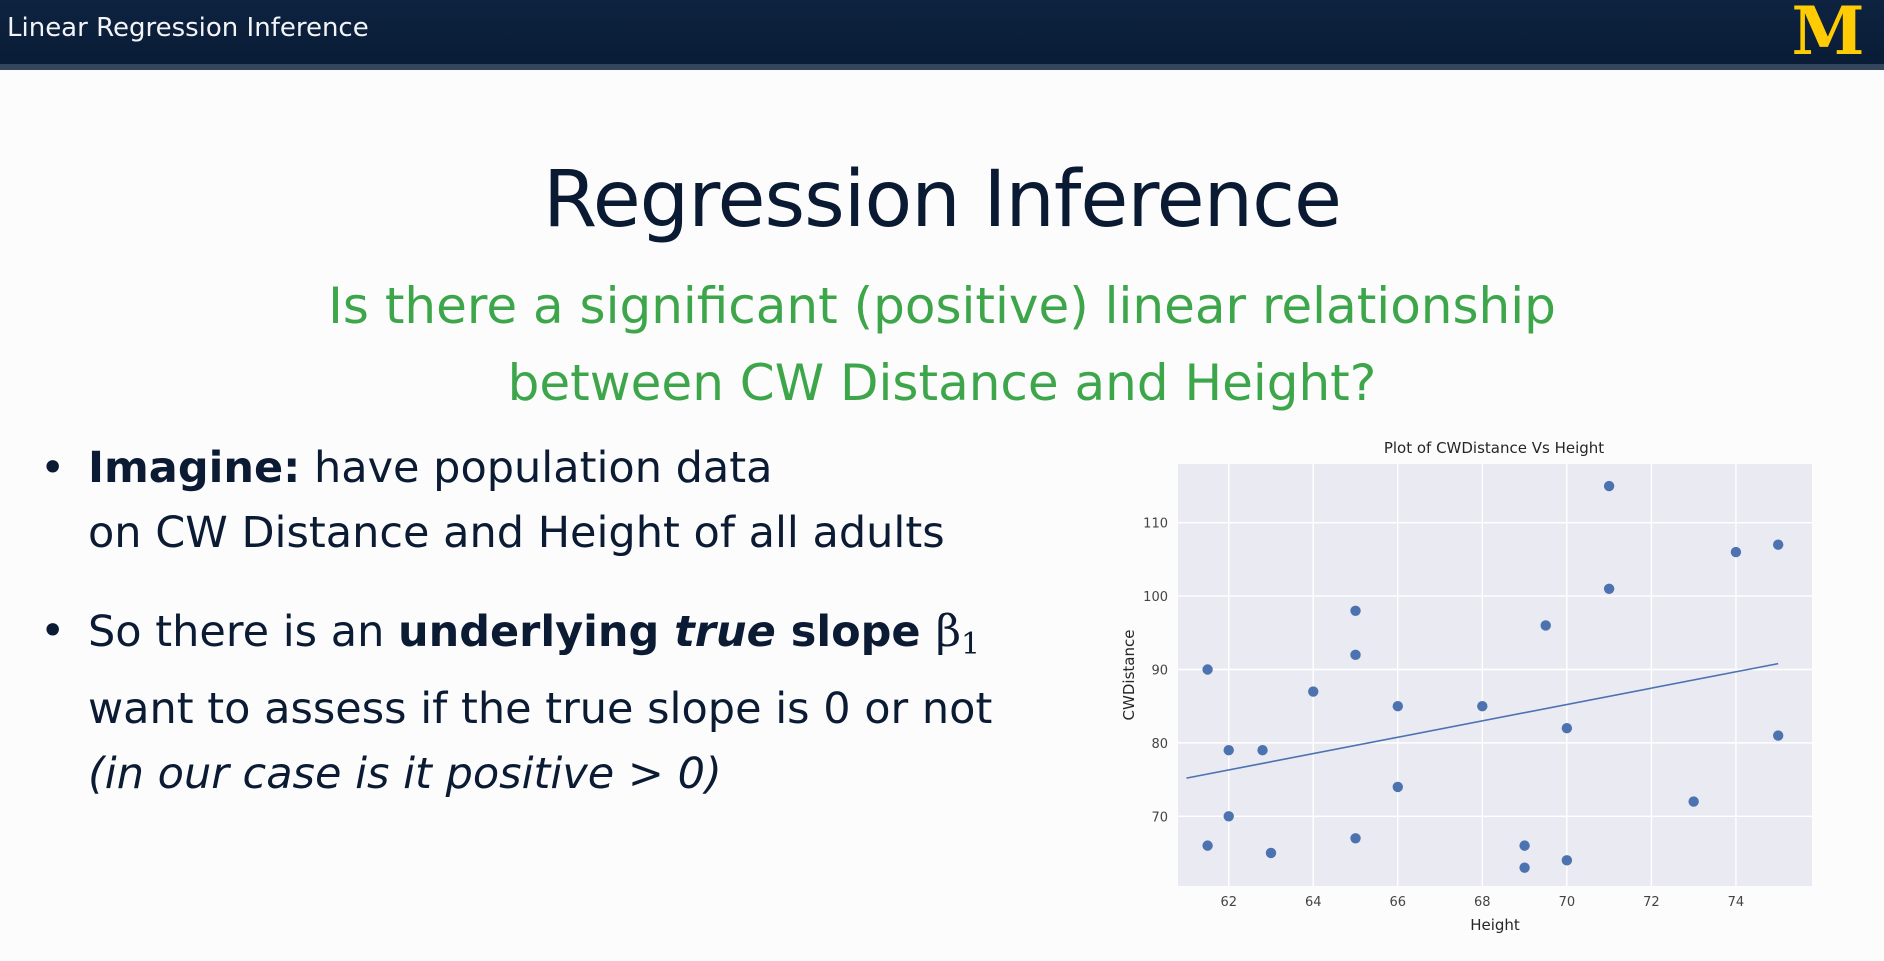 This screenshot has height=961, width=1884. What do you see at coordinates (725, 632) in the screenshot?
I see `bullet-slope-bold-italic: true` at bounding box center [725, 632].